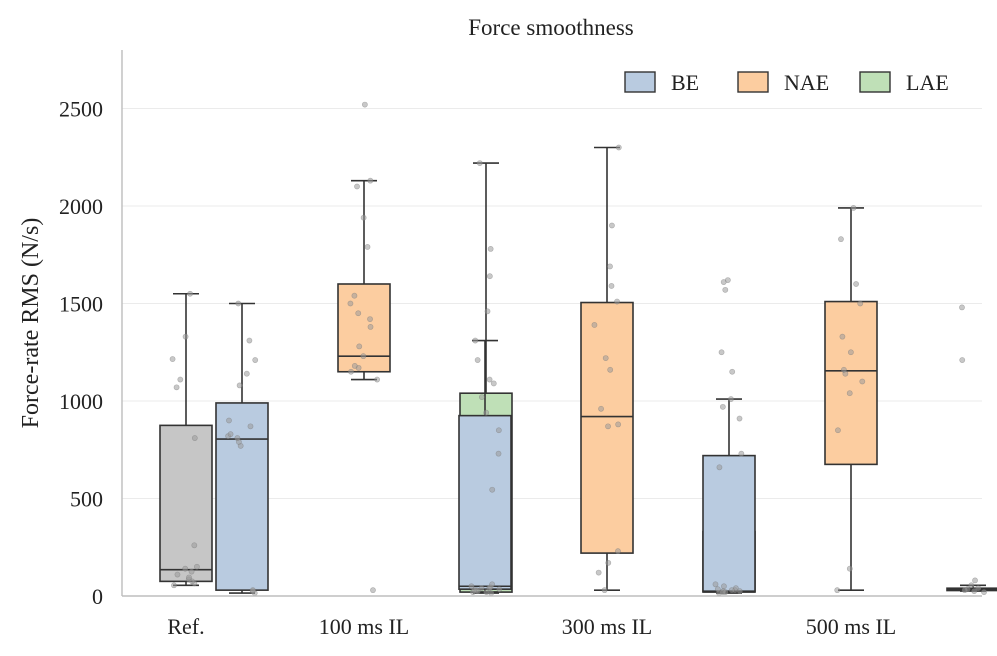 This screenshot has height=656, width=997. I want to click on legend: BE NAE LAE, so click(786, 82).